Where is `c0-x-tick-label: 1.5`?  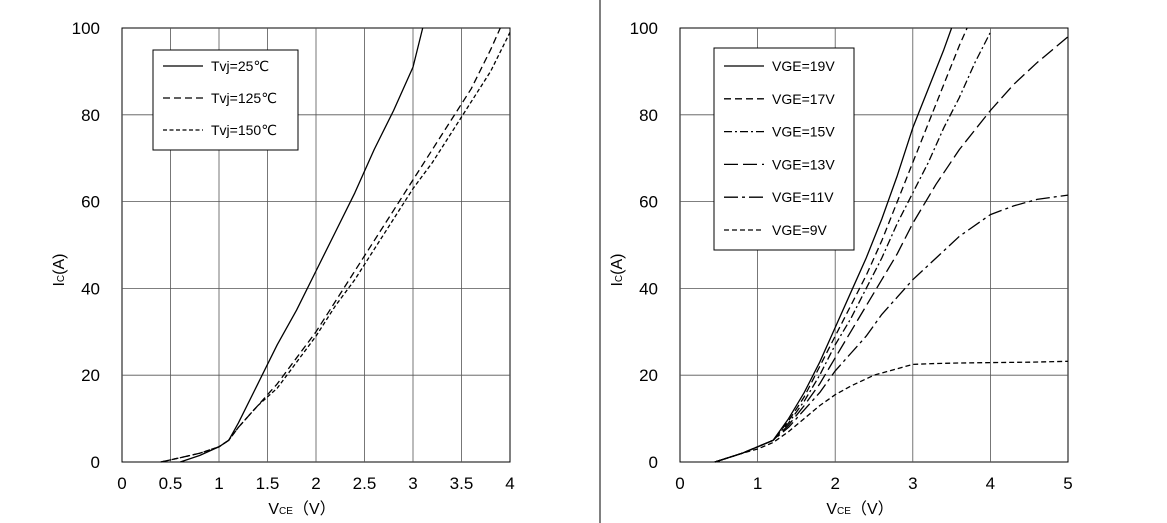 c0-x-tick-label: 1.5 is located at coordinates (268, 483).